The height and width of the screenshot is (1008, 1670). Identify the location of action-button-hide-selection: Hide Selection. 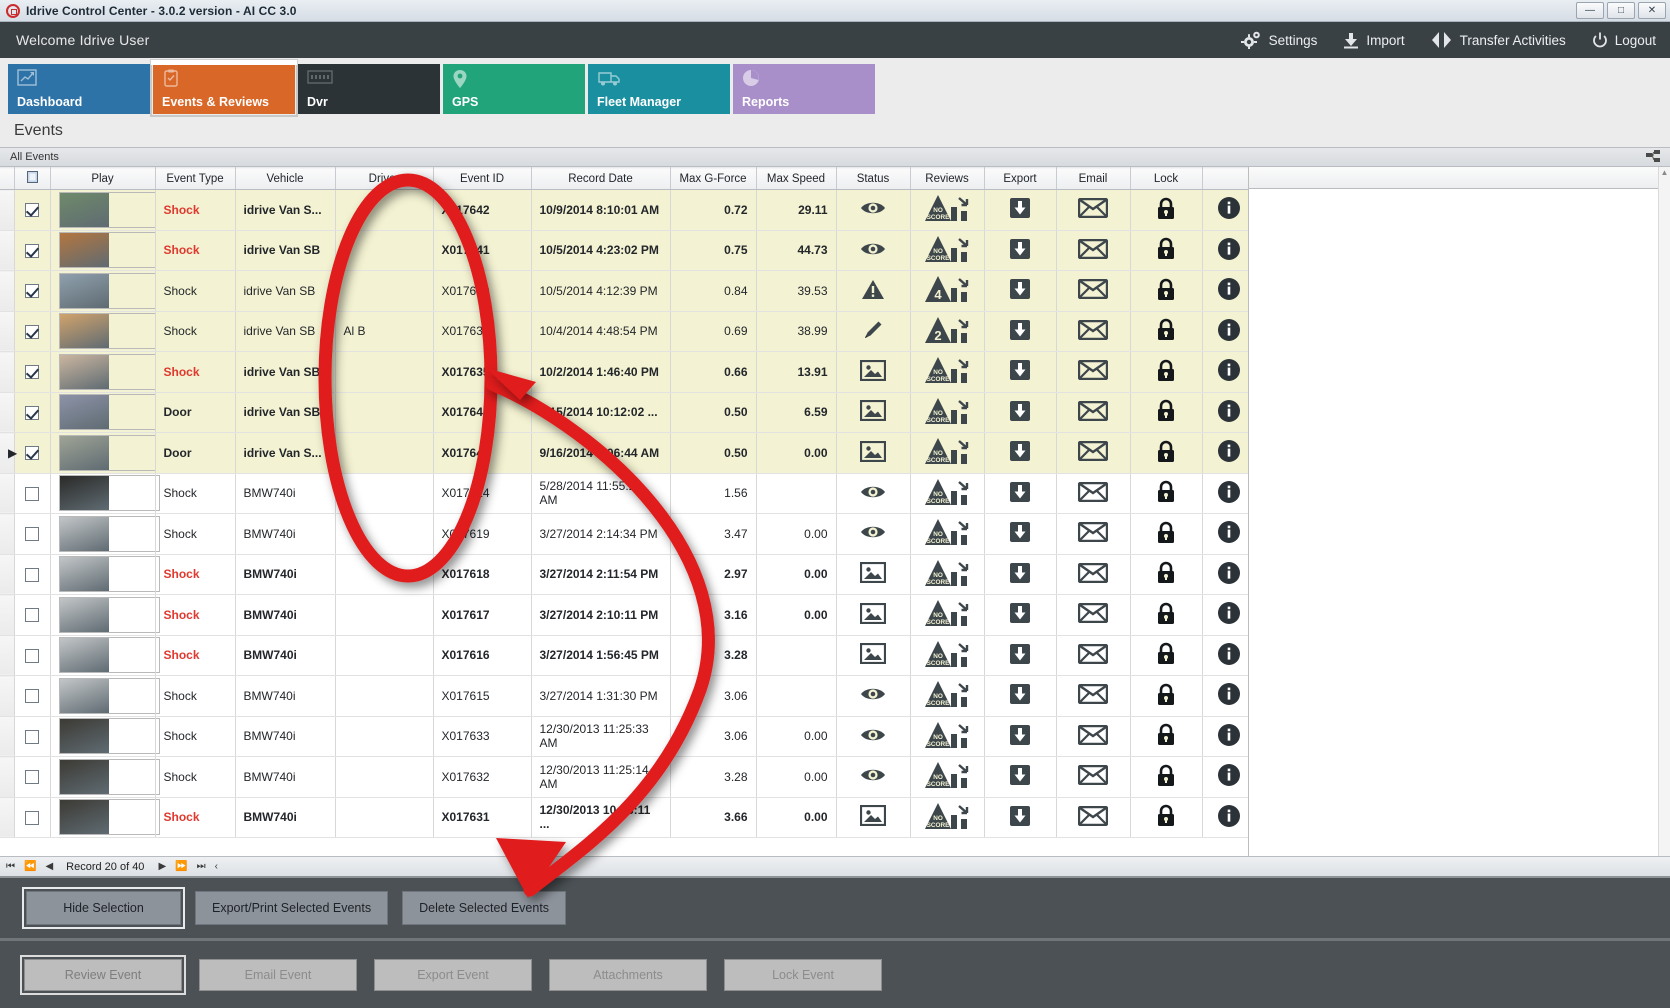
(103, 908).